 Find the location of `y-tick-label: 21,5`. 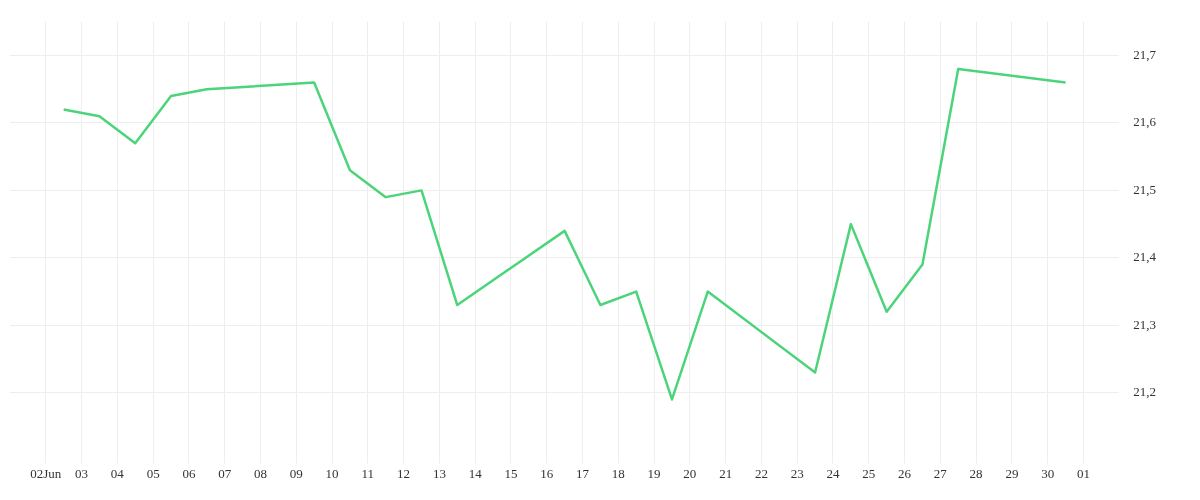

y-tick-label: 21,5 is located at coordinates (1144, 189).